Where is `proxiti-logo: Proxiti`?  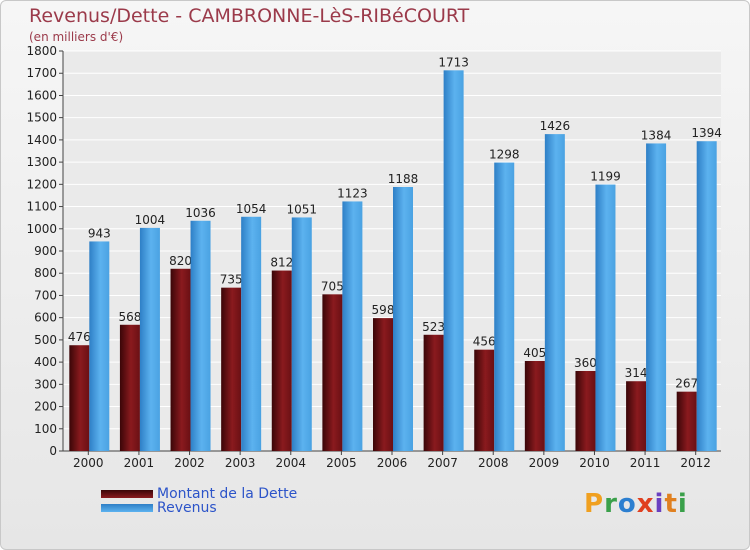 proxiti-logo: Proxiti is located at coordinates (636, 504).